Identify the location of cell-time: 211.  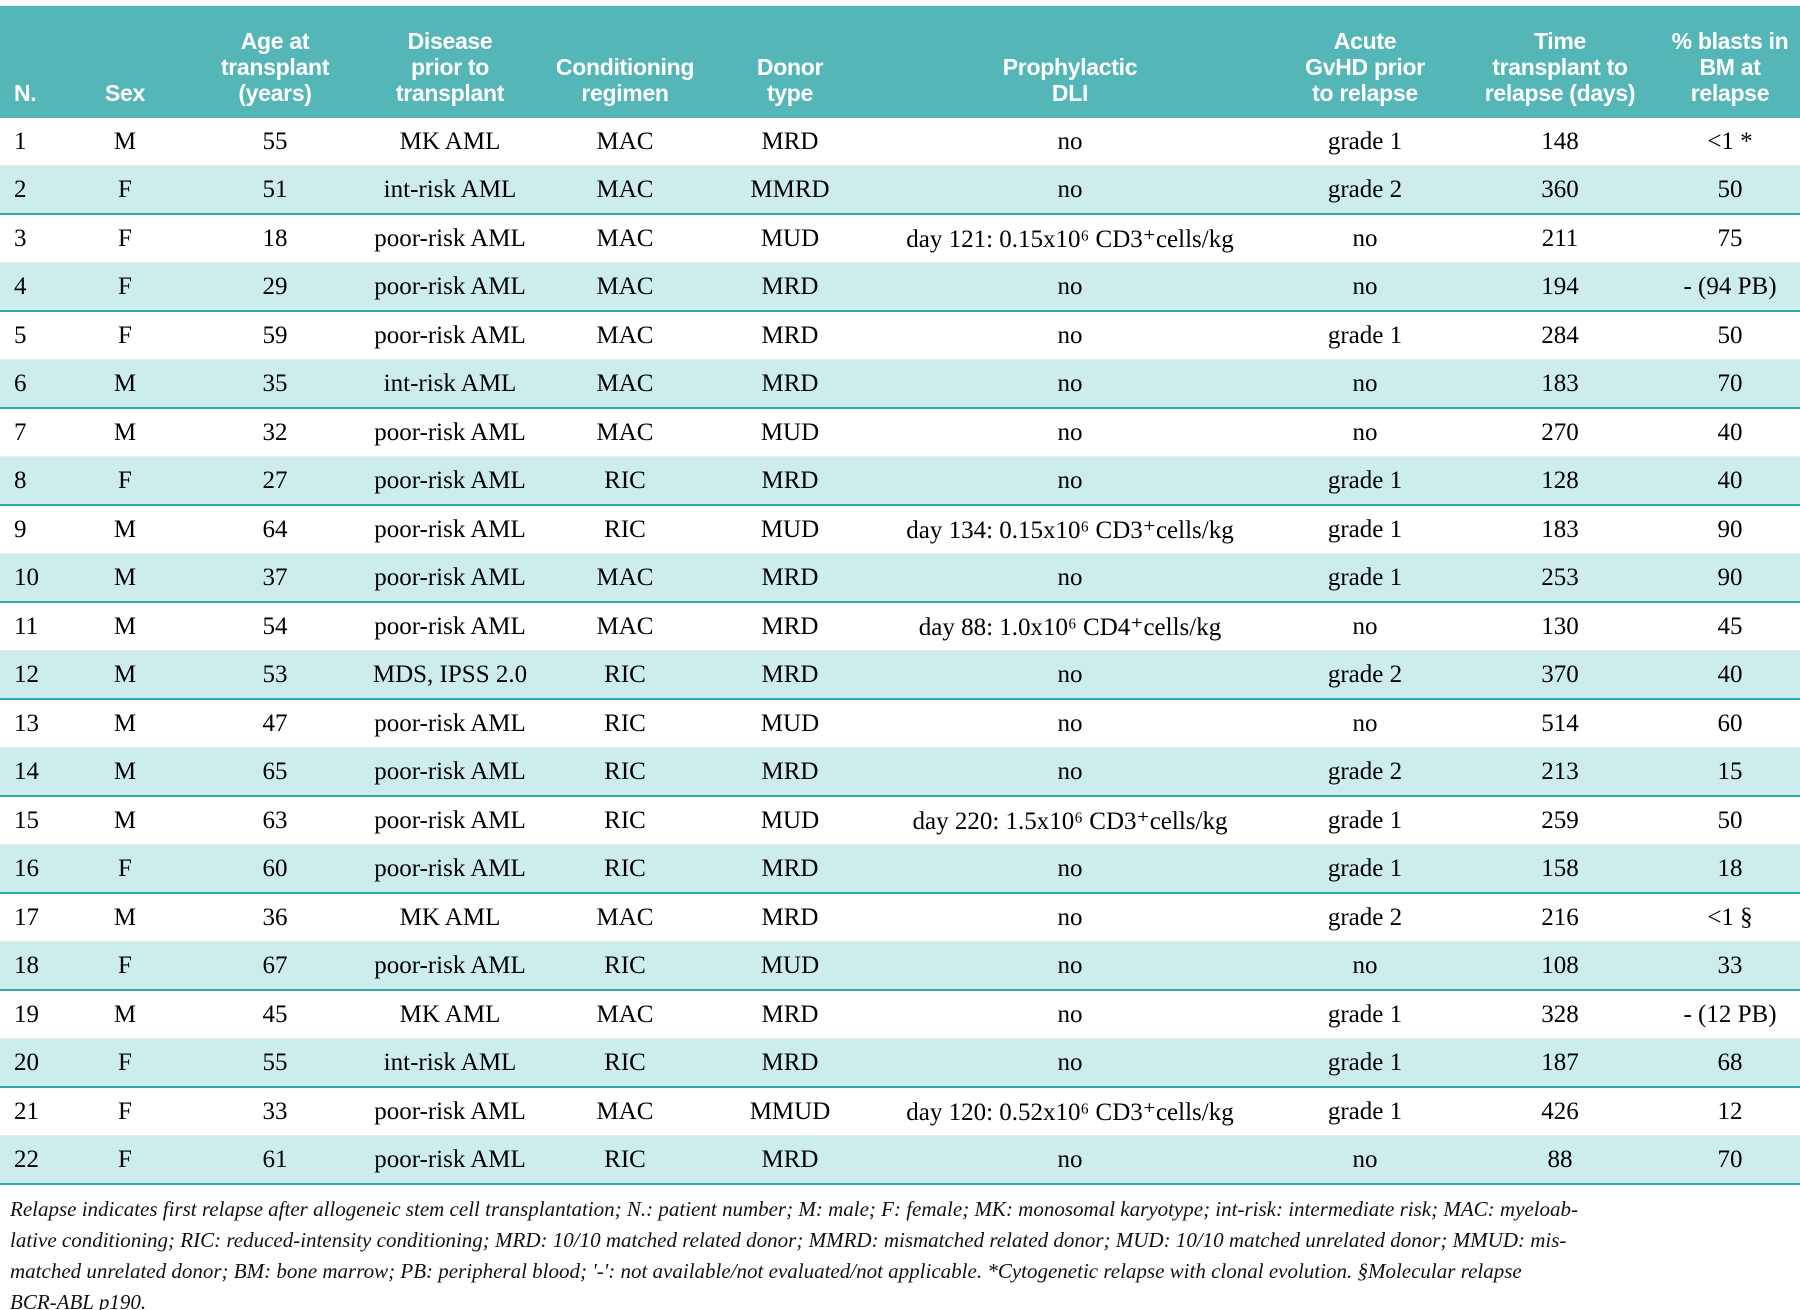
(1560, 238).